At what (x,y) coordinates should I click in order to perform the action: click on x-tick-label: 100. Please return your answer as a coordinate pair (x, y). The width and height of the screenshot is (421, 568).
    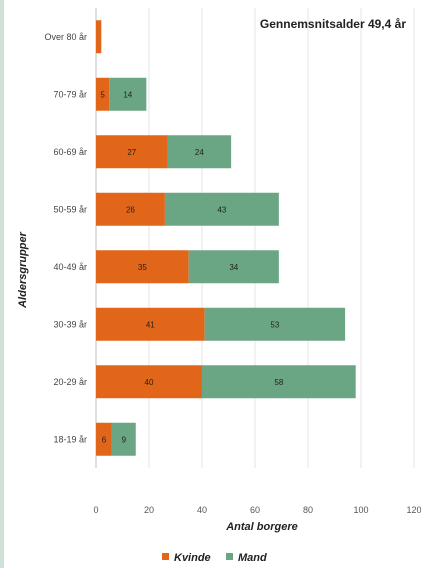
    Looking at the image, I should click on (360, 510).